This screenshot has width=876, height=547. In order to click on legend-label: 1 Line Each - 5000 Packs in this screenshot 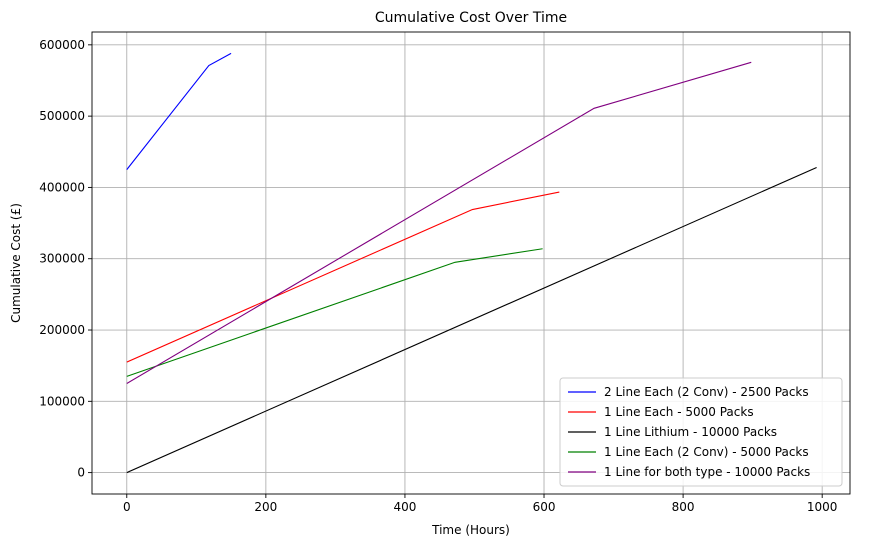, I will do `click(679, 412)`.